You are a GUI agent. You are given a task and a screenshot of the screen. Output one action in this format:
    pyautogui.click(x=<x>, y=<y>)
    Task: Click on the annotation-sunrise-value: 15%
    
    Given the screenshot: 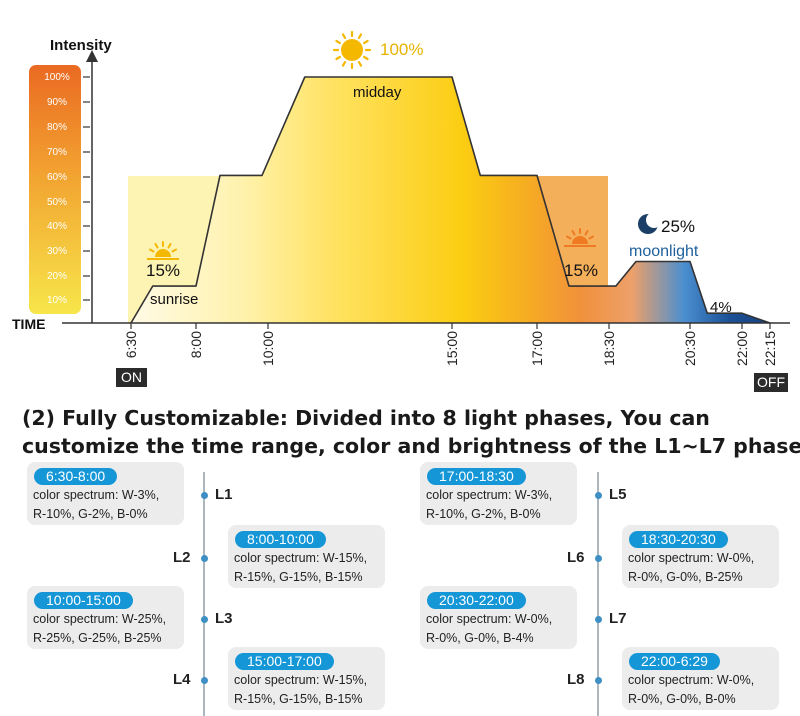 What is the action you would take?
    pyautogui.click(x=163, y=270)
    